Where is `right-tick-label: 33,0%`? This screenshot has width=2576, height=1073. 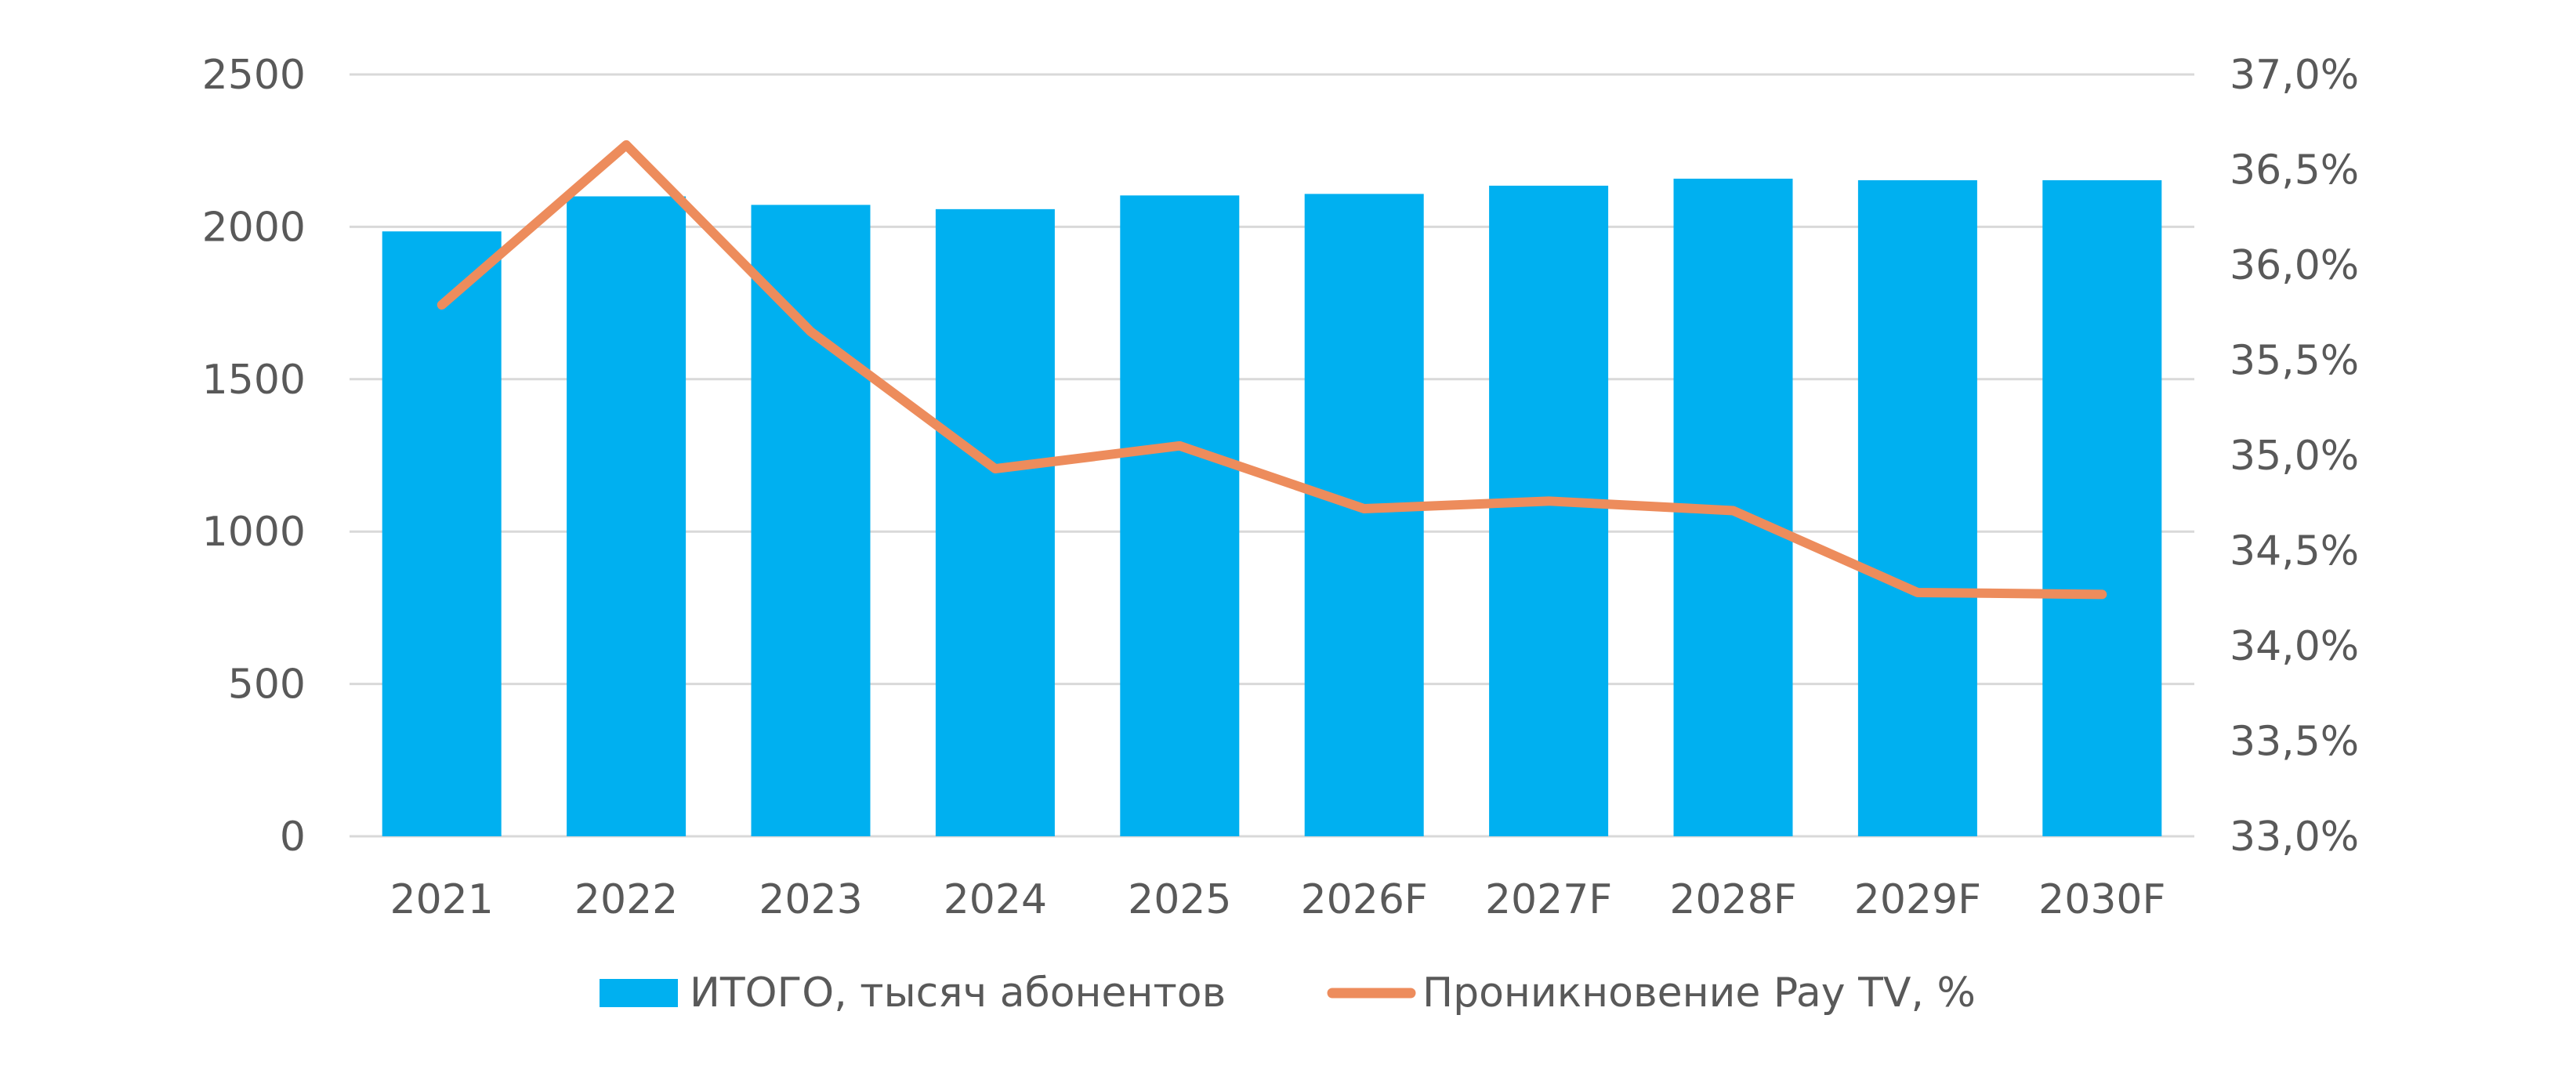
right-tick-label: 33,0% is located at coordinates (2294, 837).